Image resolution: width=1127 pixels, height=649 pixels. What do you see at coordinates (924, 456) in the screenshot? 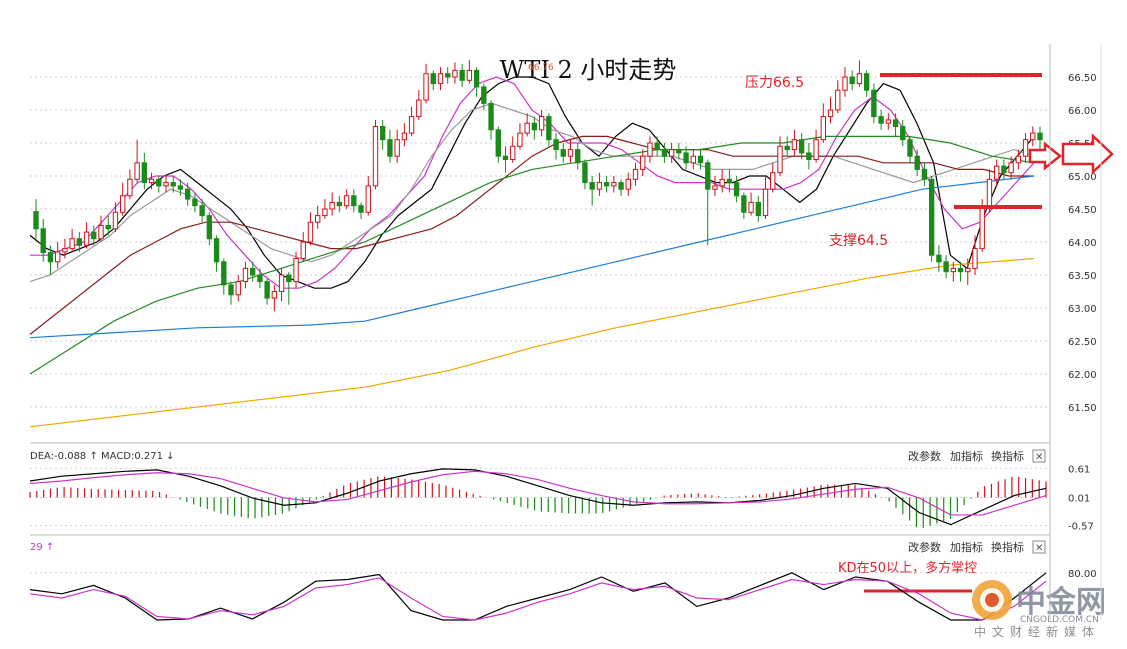
I see `change-params-button-macd: 改参数` at bounding box center [924, 456].